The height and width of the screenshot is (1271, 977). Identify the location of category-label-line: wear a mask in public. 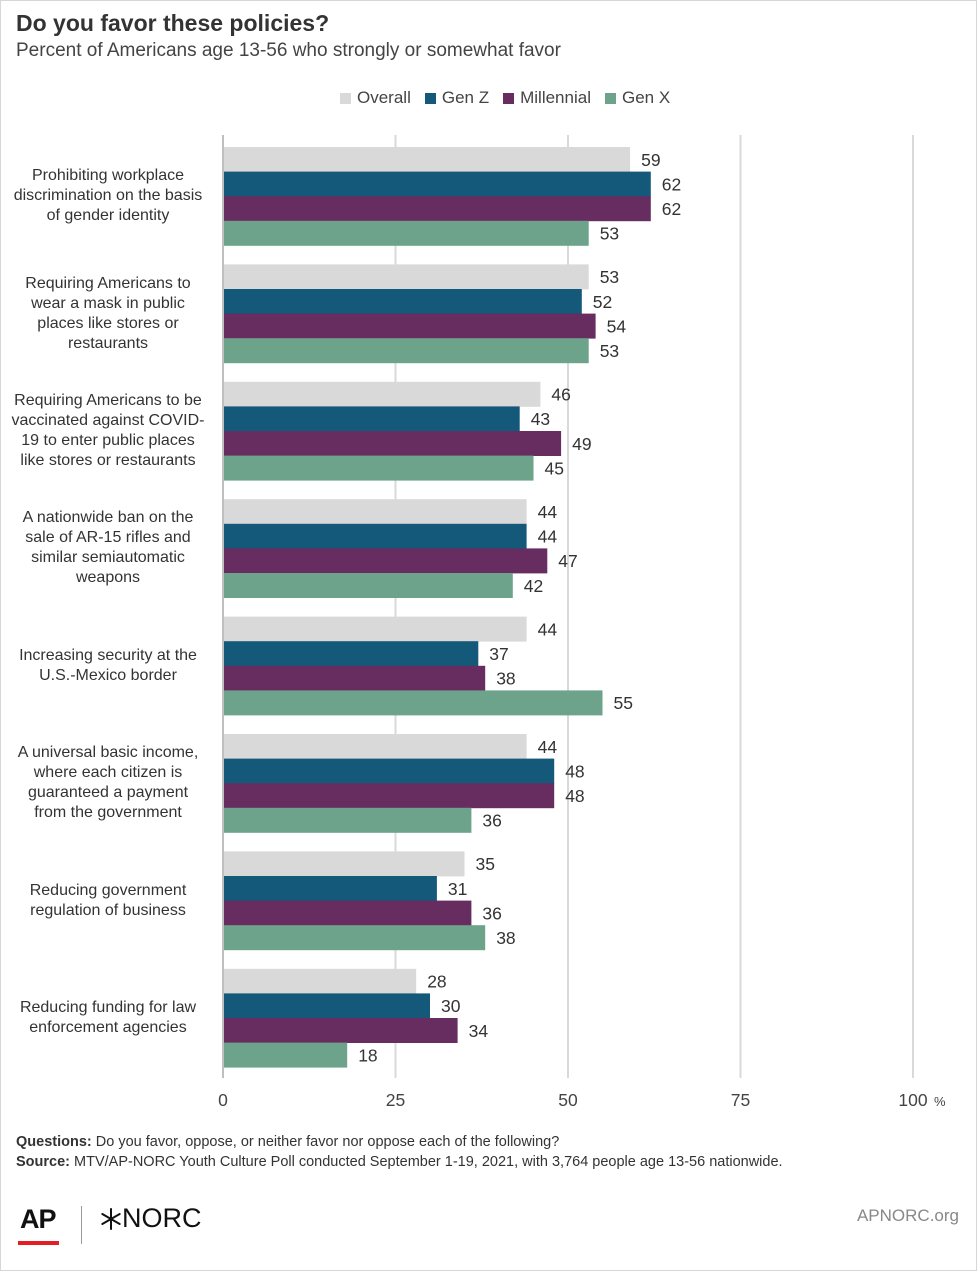
(108, 303).